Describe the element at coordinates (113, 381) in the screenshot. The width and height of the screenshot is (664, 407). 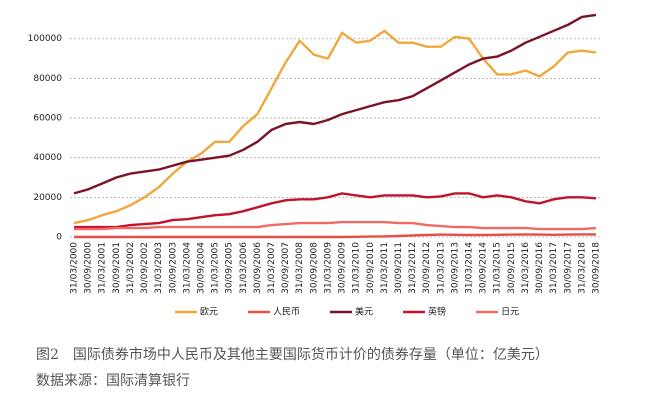
I see `caption-source: 数据来源：国际清算银行` at that location.